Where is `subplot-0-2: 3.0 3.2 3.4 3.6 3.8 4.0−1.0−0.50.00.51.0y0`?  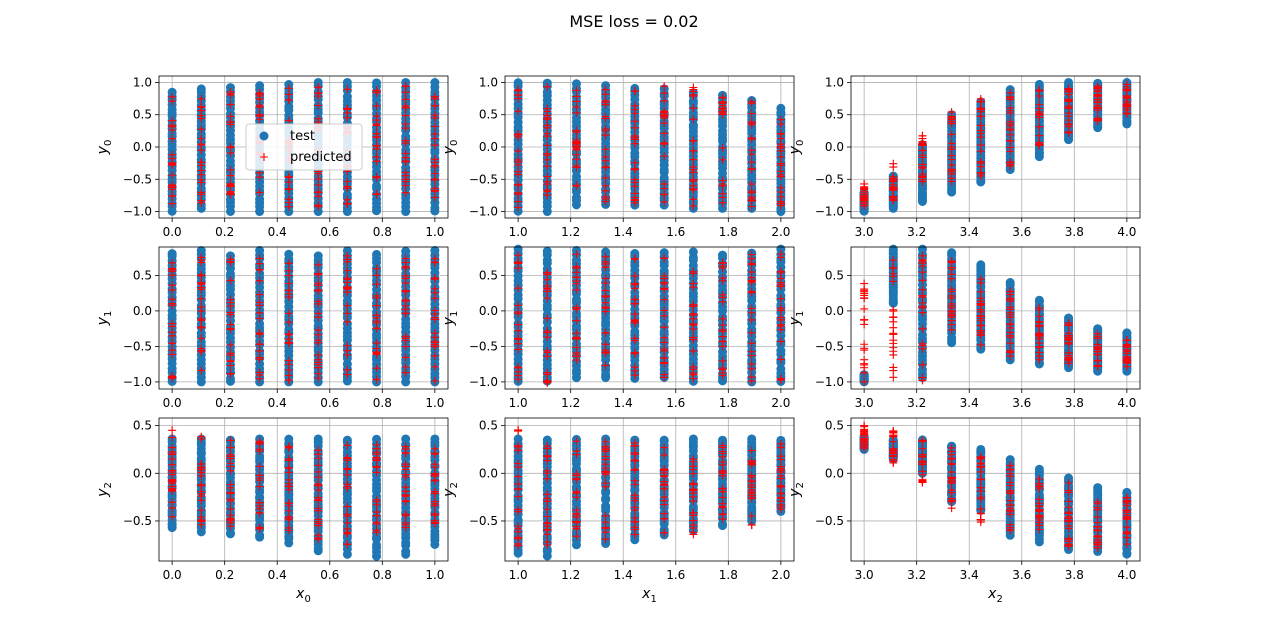
subplot-0-2: 3.0 3.2 3.4 3.6 3.8 4.0−1.0−0.50.00.51.0y0 is located at coordinates (964, 157).